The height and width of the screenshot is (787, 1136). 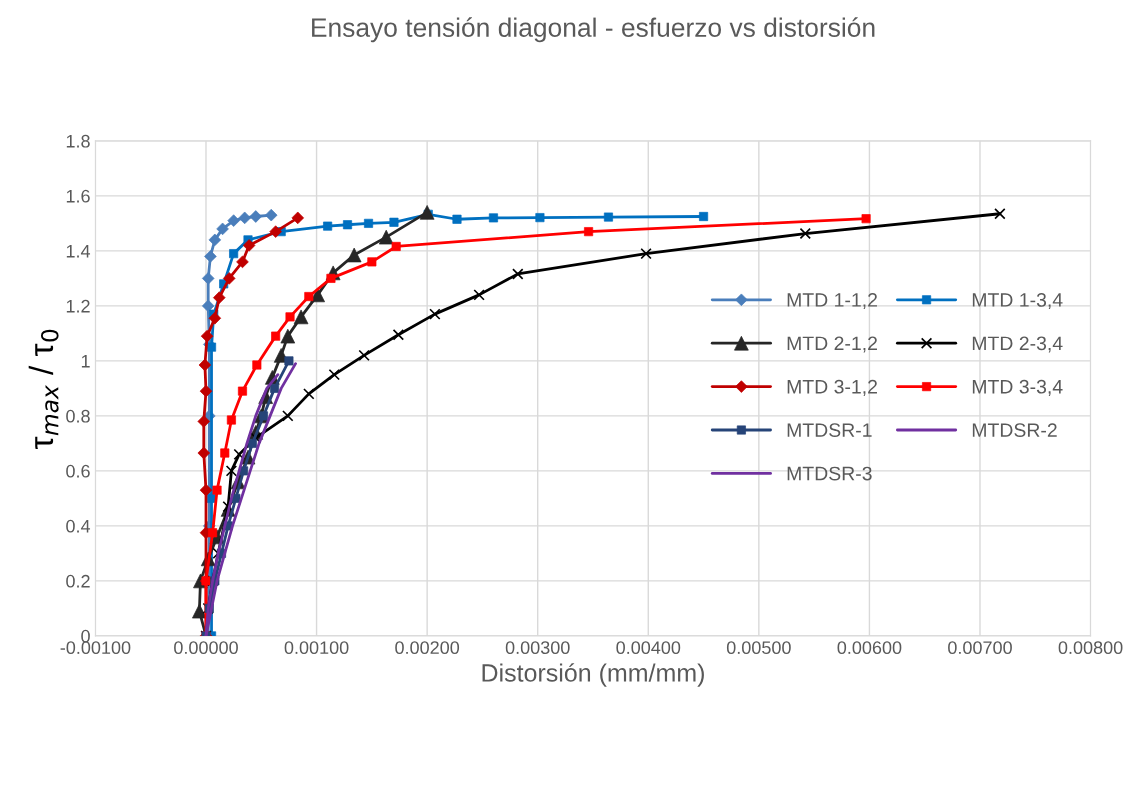 I want to click on legend-label: MTD 3-1,2, so click(x=832, y=387).